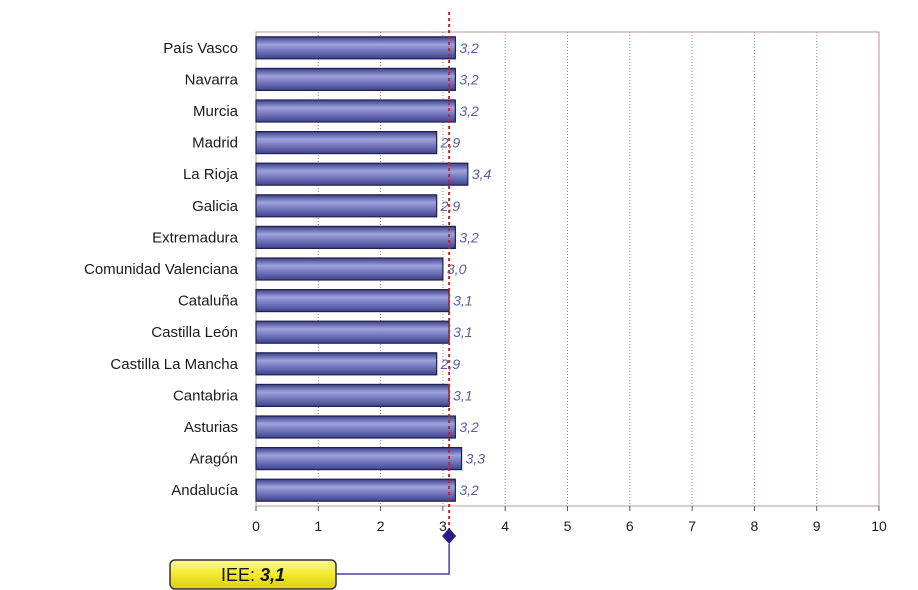 This screenshot has width=918, height=590. Describe the element at coordinates (381, 526) in the screenshot. I see `x-tick-label: 2` at that location.